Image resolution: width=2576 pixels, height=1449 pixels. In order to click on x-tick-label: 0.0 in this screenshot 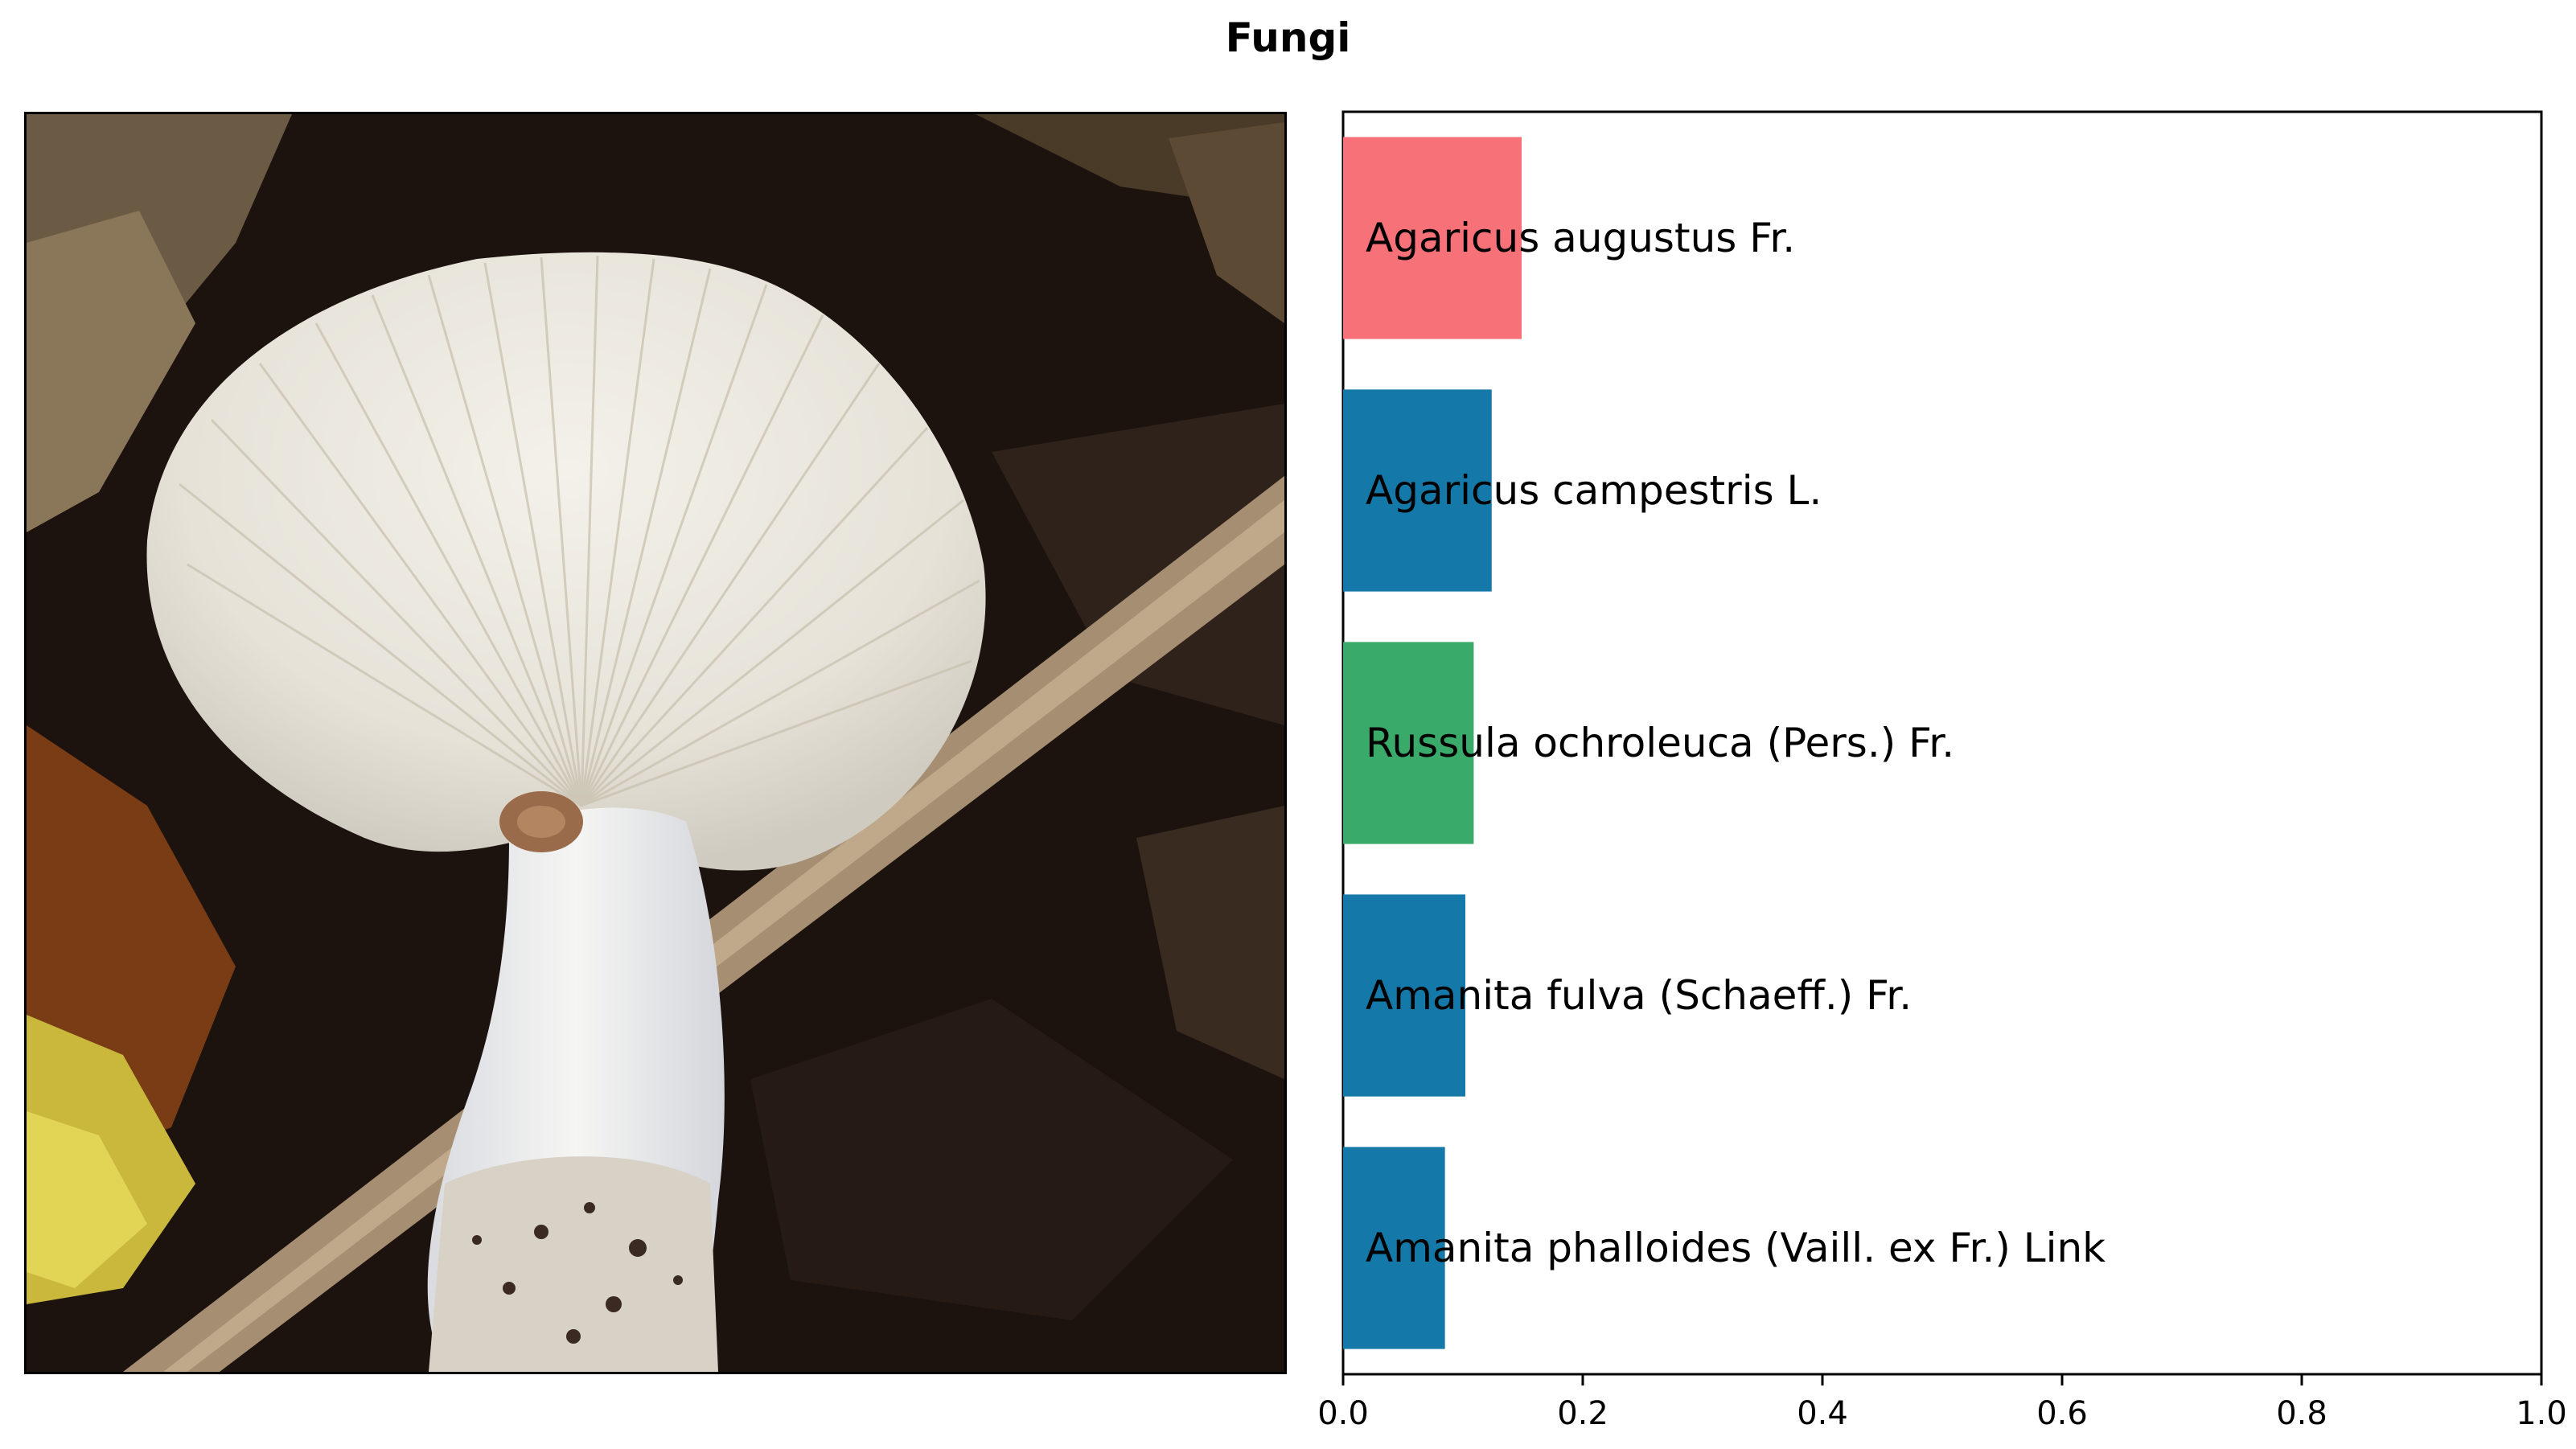, I will do `click(1343, 1413)`.